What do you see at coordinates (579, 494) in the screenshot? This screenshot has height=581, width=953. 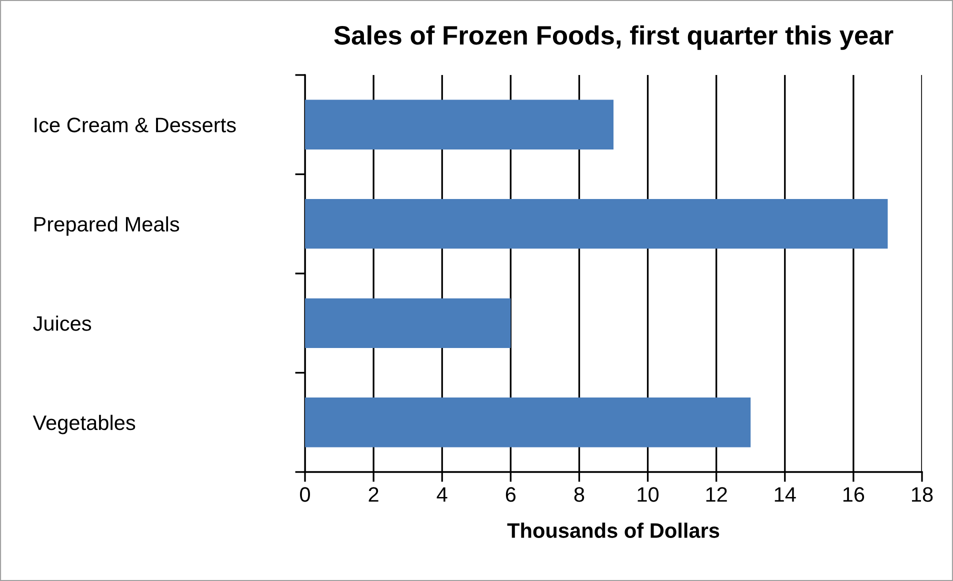 I see `x-tick-label: 8` at bounding box center [579, 494].